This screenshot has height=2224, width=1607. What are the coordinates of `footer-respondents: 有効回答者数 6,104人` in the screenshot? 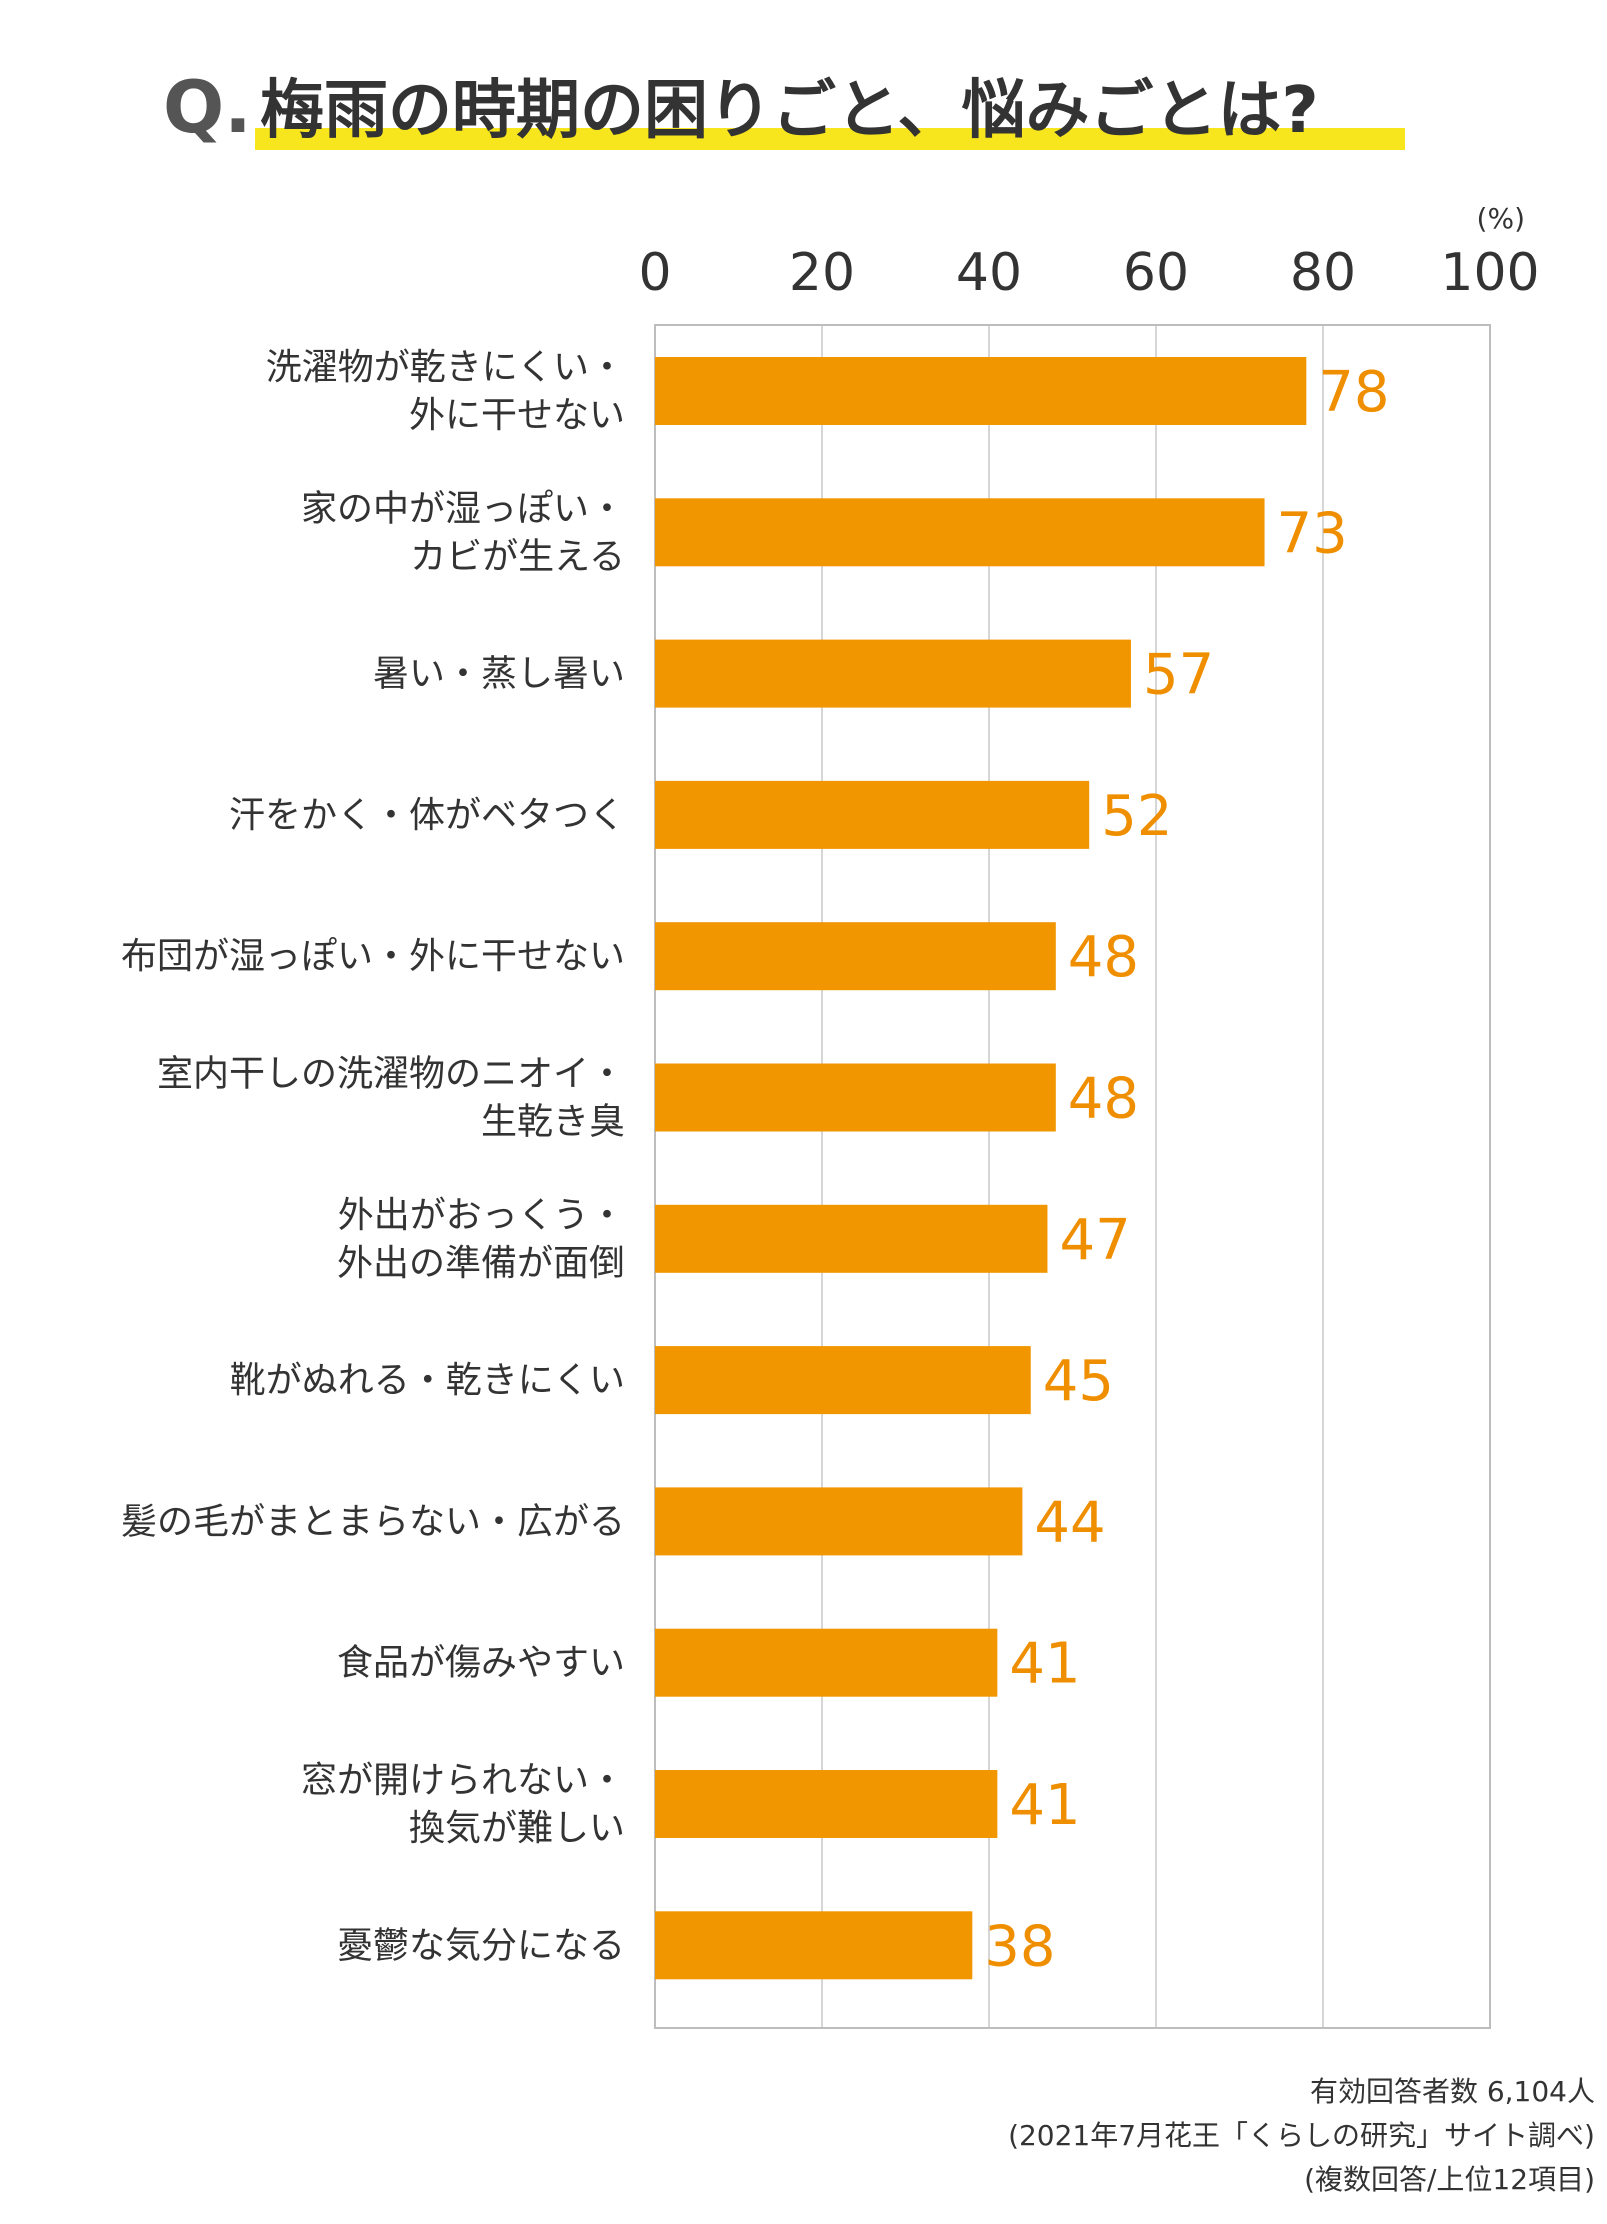 It's located at (1452, 2091).